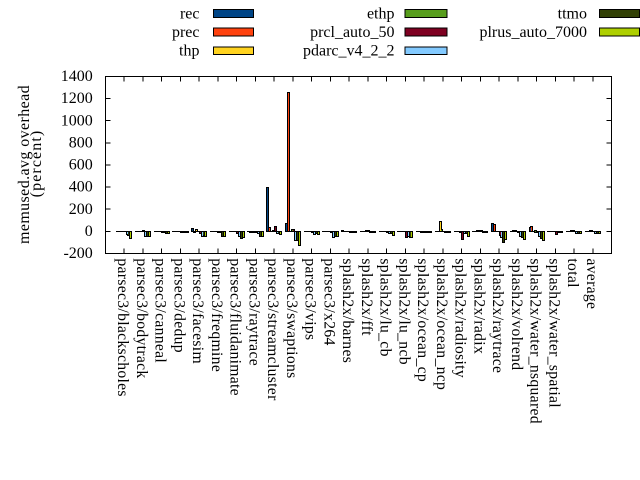 Image resolution: width=640 pixels, height=480 pixels. Describe the element at coordinates (216, 315) in the screenshot. I see `svg-text: parsec3/freqmine` at that location.